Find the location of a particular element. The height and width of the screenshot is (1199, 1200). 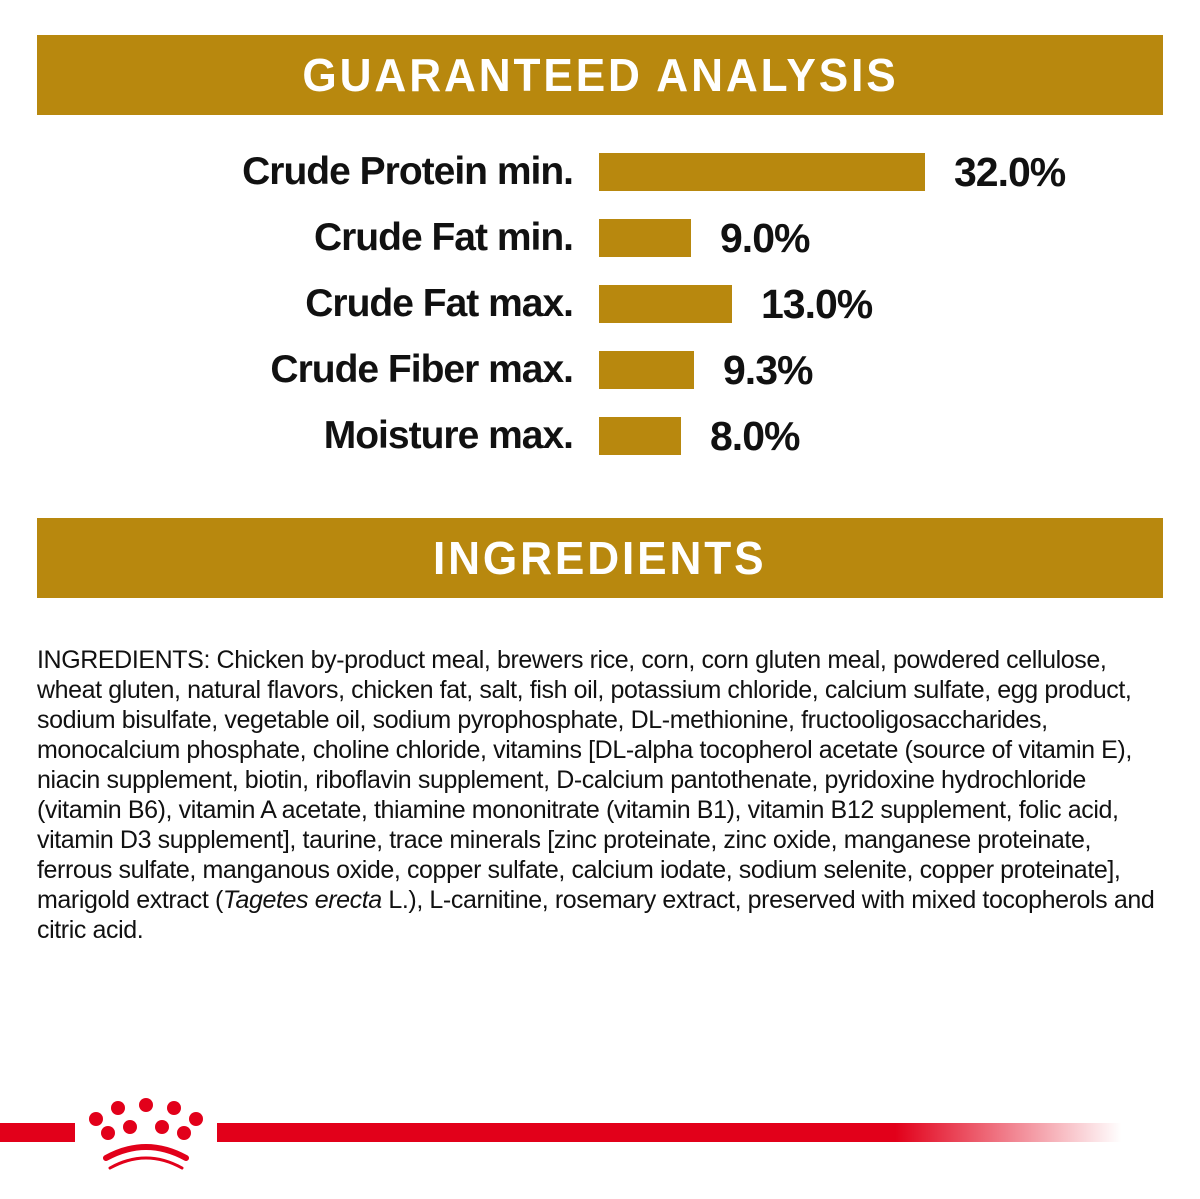

chart-row: Crude Fat max. 13.0% is located at coordinates (600, 304).